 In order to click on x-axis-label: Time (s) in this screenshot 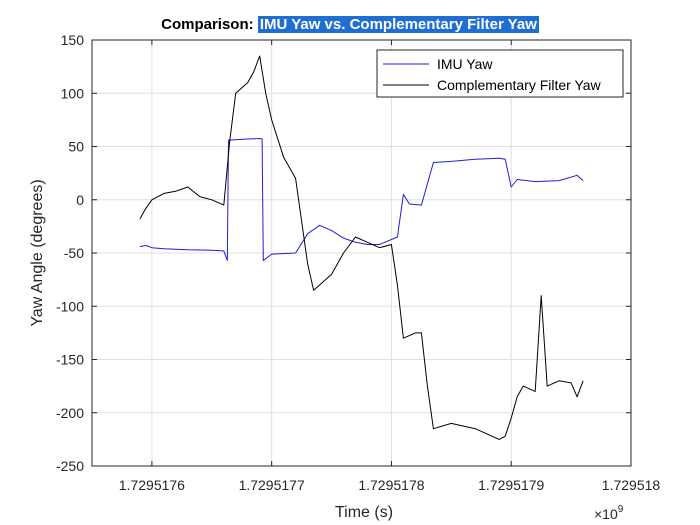, I will do `click(364, 512)`.